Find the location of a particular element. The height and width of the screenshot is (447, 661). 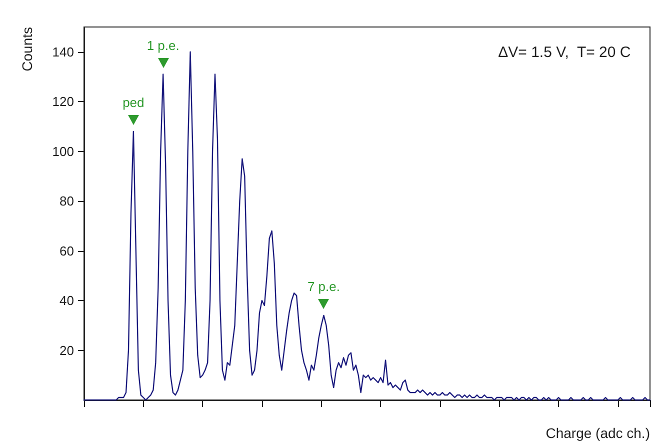

y-tick-label: 60 is located at coordinates (67, 250).